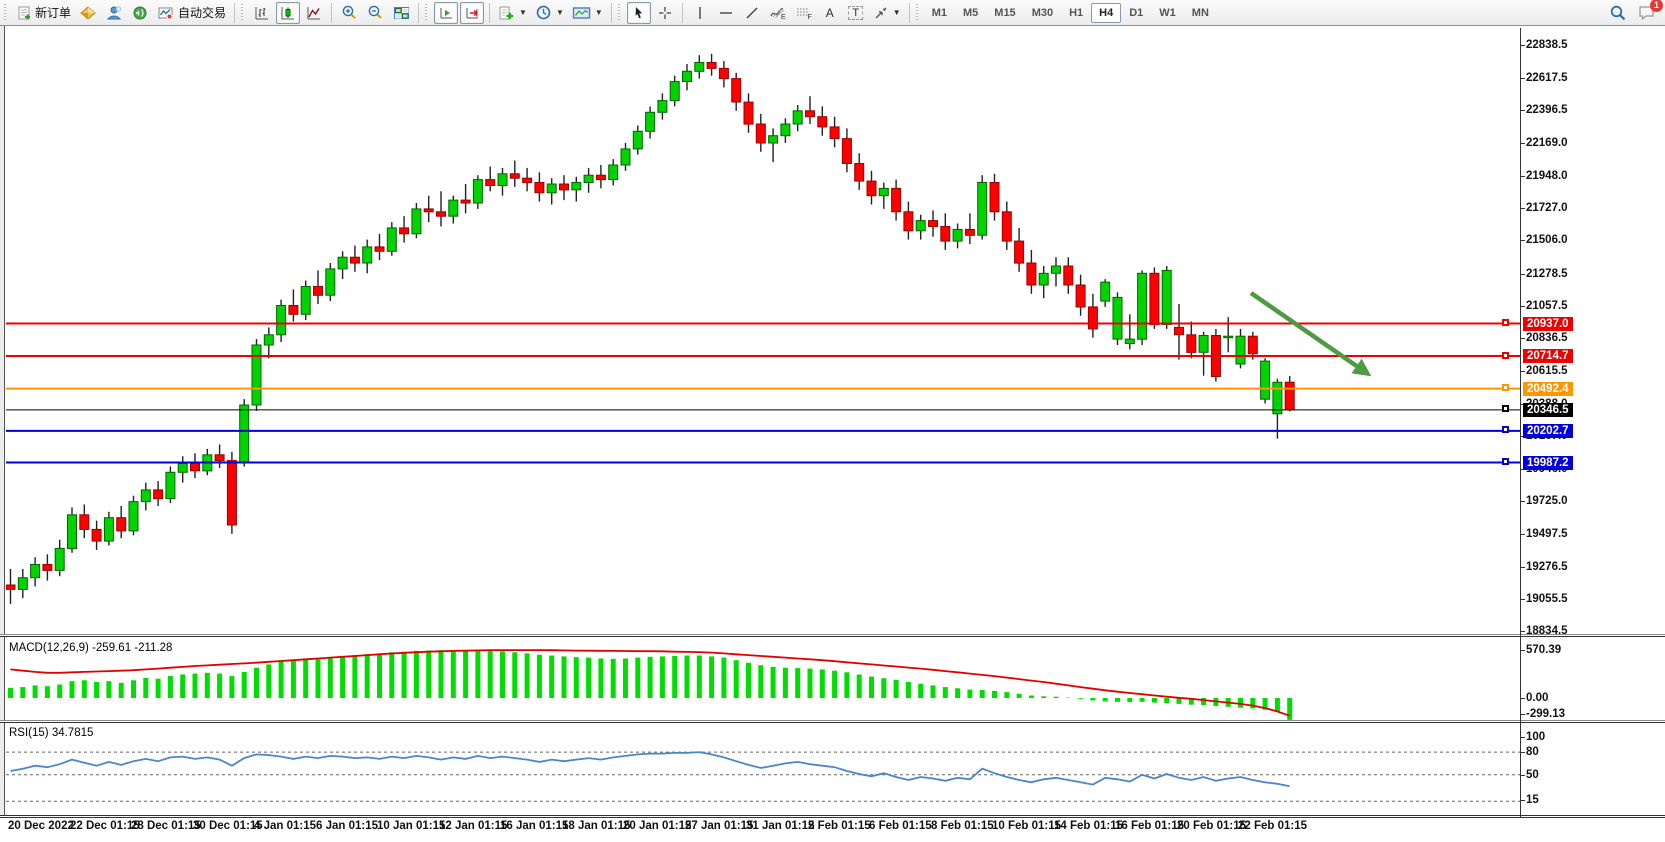 Image resolution: width=1665 pixels, height=842 pixels. I want to click on timeframe-button-m15: M15, so click(1005, 12).